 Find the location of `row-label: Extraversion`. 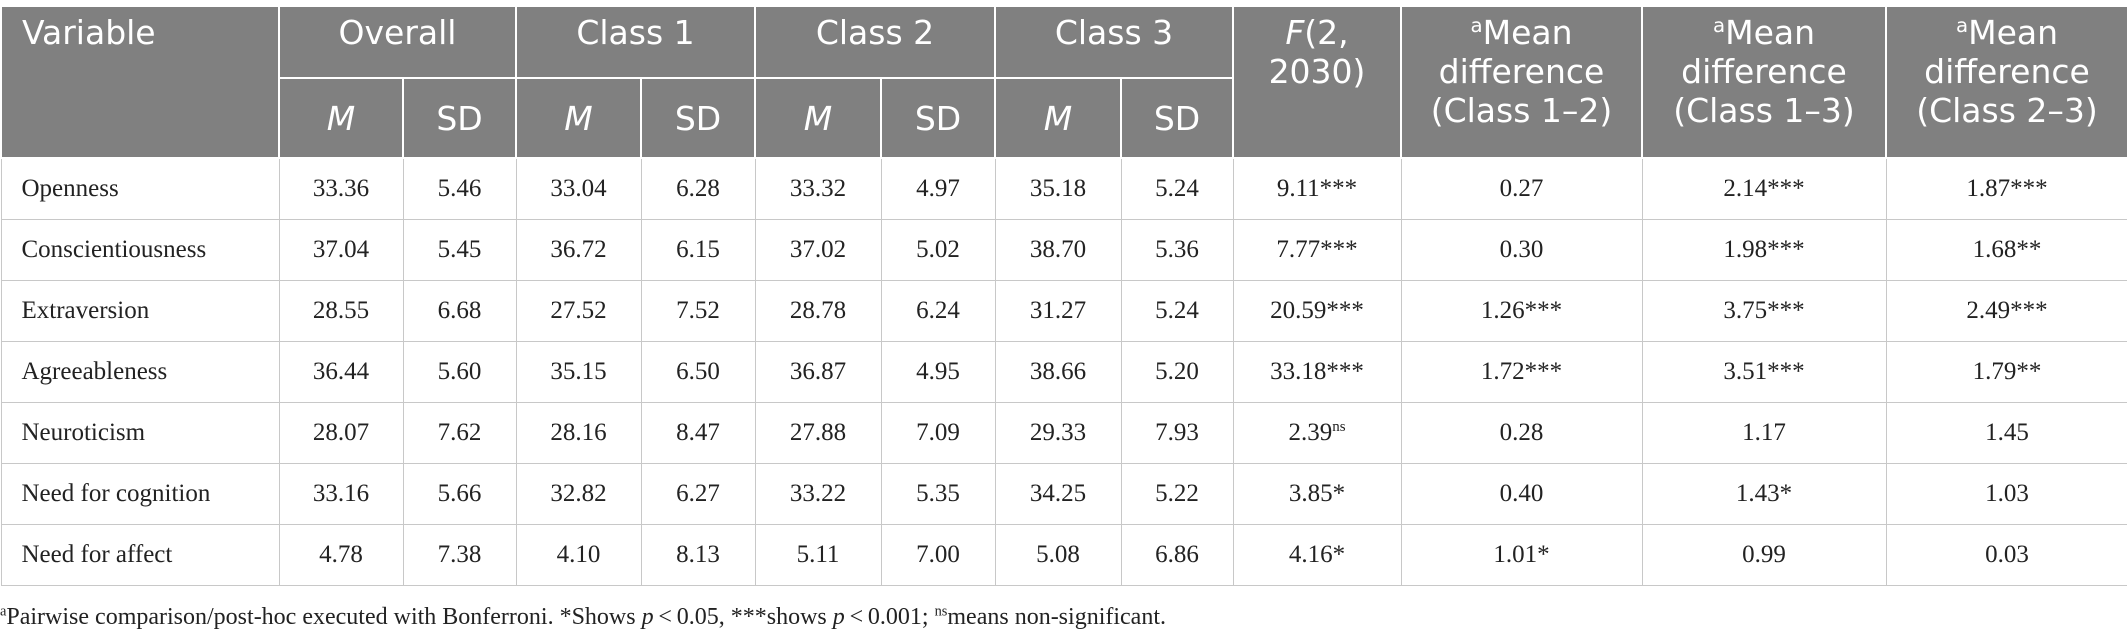

row-label: Extraversion is located at coordinates (140, 311).